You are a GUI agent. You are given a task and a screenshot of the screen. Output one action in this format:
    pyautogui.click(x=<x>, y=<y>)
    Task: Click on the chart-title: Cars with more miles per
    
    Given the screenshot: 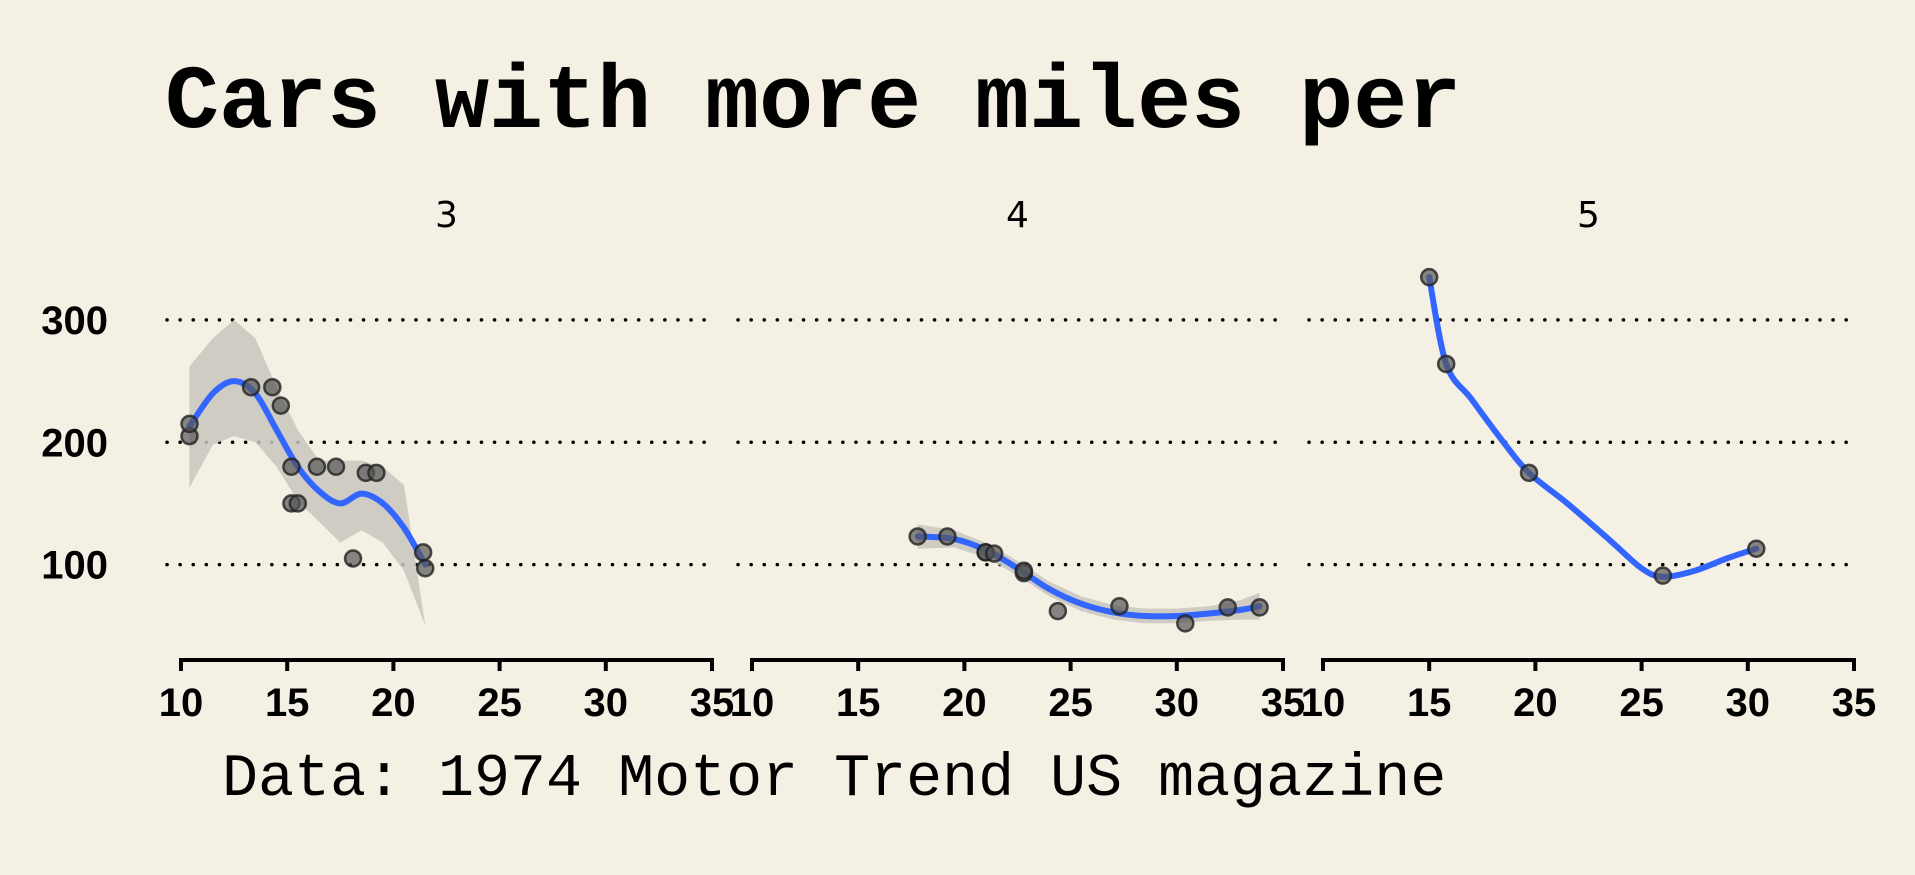 What is the action you would take?
    pyautogui.click(x=813, y=104)
    